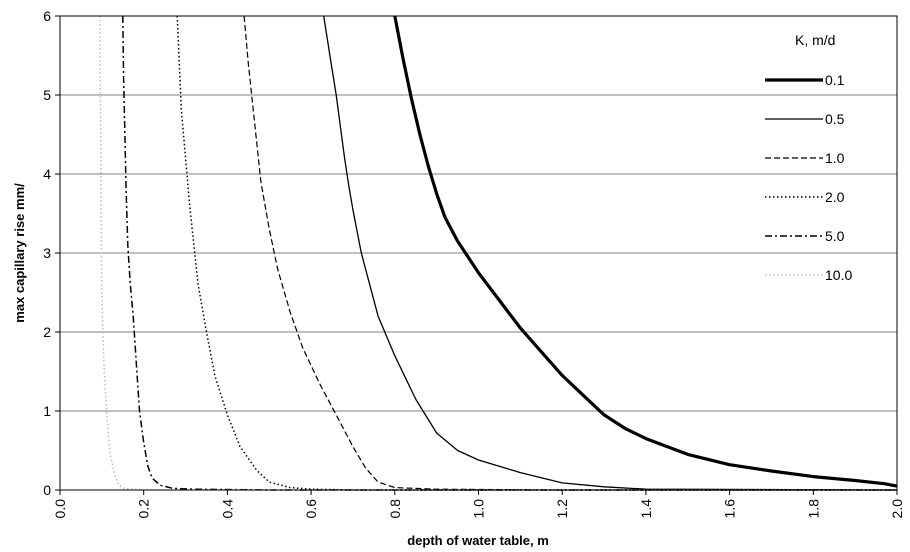 This screenshot has height=552, width=910. I want to click on x-axis-title: depth of water table, m, so click(478, 540).